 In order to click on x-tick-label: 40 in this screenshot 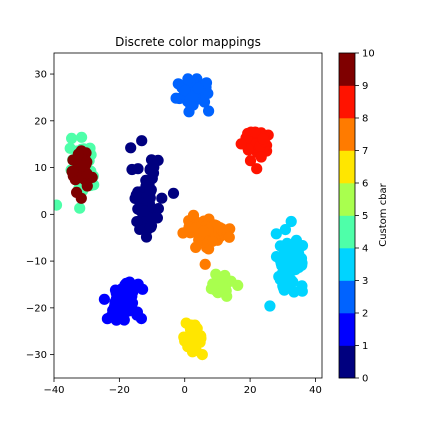, I will do `click(315, 390)`.